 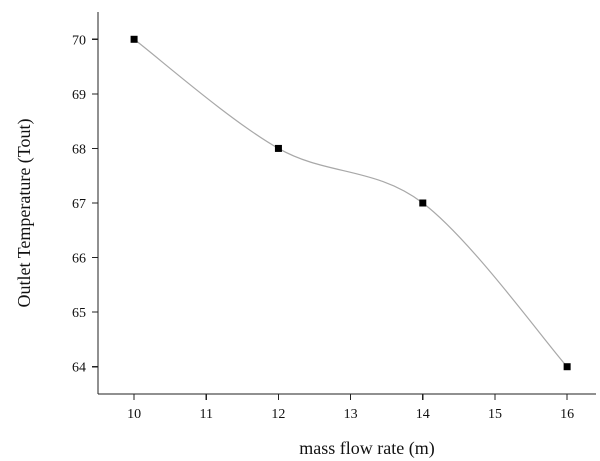 I want to click on y-tick-label: 70, so click(x=79, y=40).